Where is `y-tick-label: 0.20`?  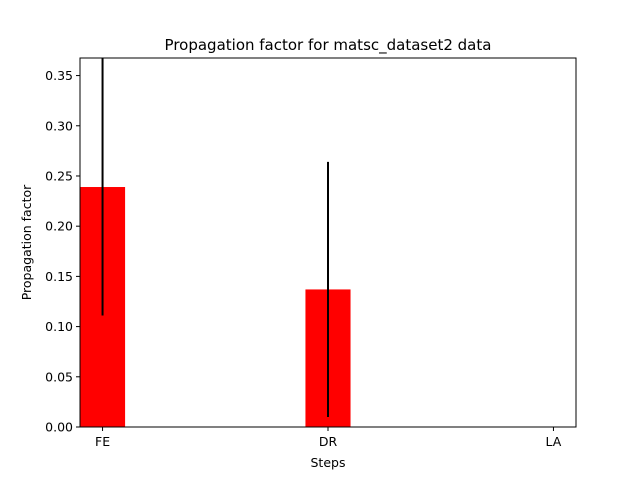 y-tick-label: 0.20 is located at coordinates (59, 226).